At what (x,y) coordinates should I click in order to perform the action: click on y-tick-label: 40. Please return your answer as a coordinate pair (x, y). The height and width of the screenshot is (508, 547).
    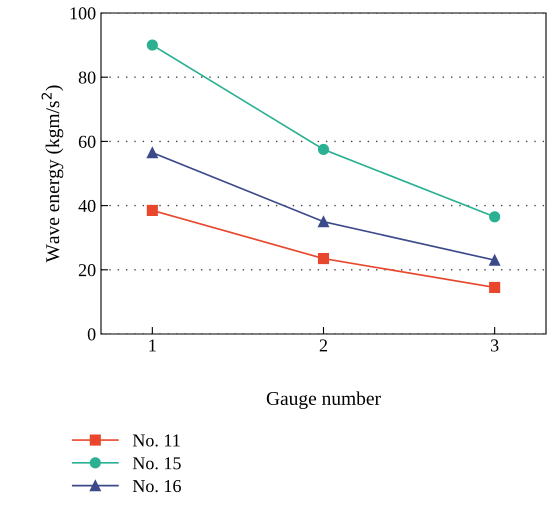
    Looking at the image, I should click on (87, 206).